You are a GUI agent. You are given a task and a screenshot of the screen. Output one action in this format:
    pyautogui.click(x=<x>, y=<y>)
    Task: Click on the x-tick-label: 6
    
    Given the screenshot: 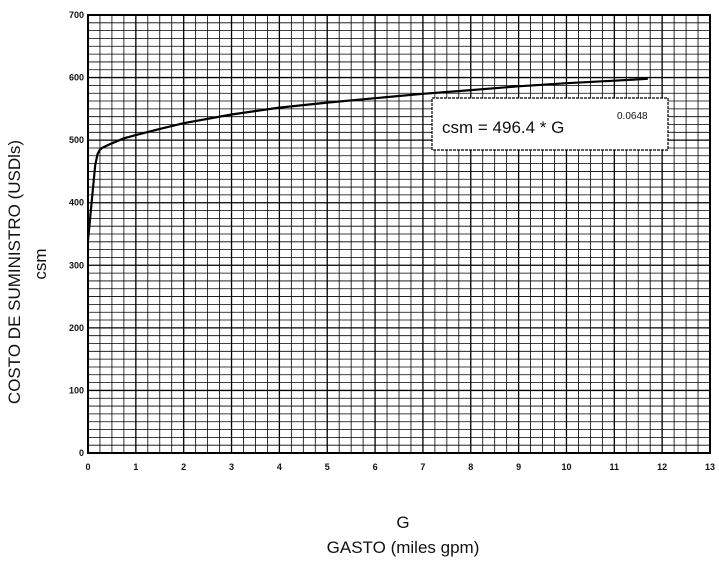 What is the action you would take?
    pyautogui.click(x=375, y=467)
    